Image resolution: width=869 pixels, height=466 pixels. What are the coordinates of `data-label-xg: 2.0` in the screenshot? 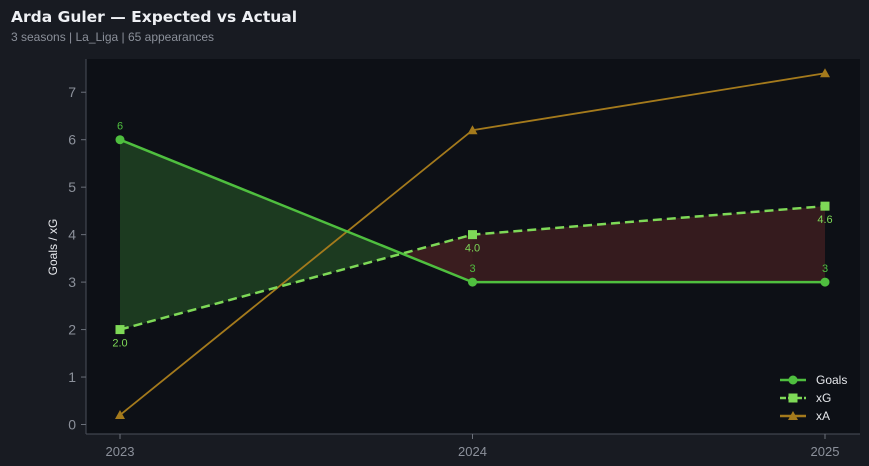 It's located at (119, 344).